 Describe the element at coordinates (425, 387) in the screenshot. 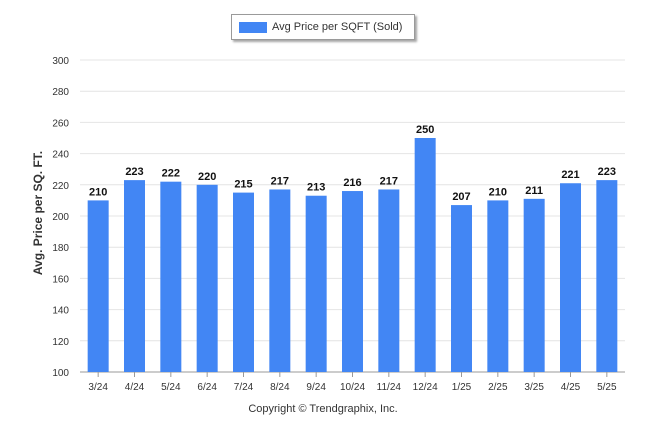

I see `x-tick-label: 12/24` at that location.